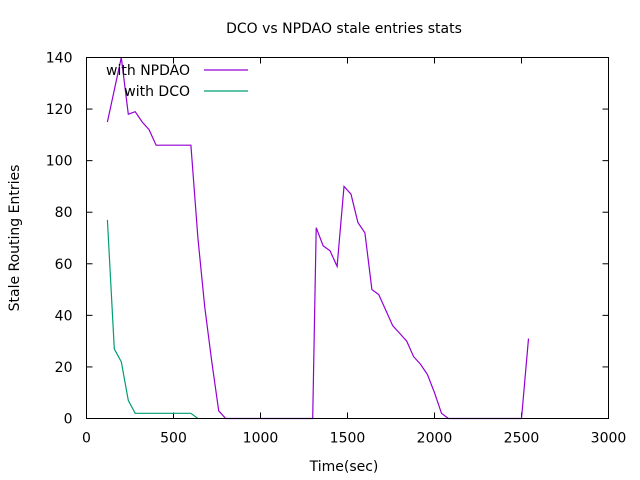 The width and height of the screenshot is (640, 480). Describe the element at coordinates (435, 439) in the screenshot. I see `x-tick-label: 2000` at that location.